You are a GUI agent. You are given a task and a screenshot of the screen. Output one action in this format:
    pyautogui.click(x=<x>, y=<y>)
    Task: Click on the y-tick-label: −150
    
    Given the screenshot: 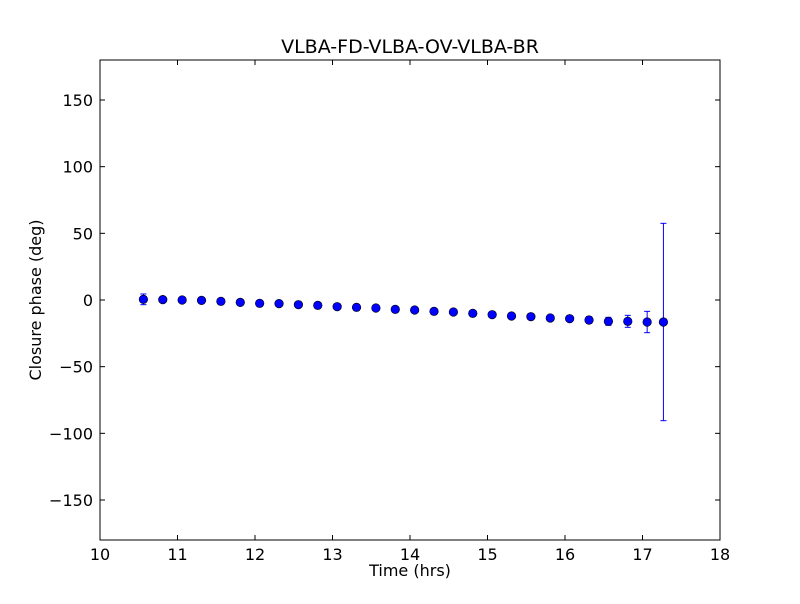 What is the action you would take?
    pyautogui.click(x=71, y=500)
    